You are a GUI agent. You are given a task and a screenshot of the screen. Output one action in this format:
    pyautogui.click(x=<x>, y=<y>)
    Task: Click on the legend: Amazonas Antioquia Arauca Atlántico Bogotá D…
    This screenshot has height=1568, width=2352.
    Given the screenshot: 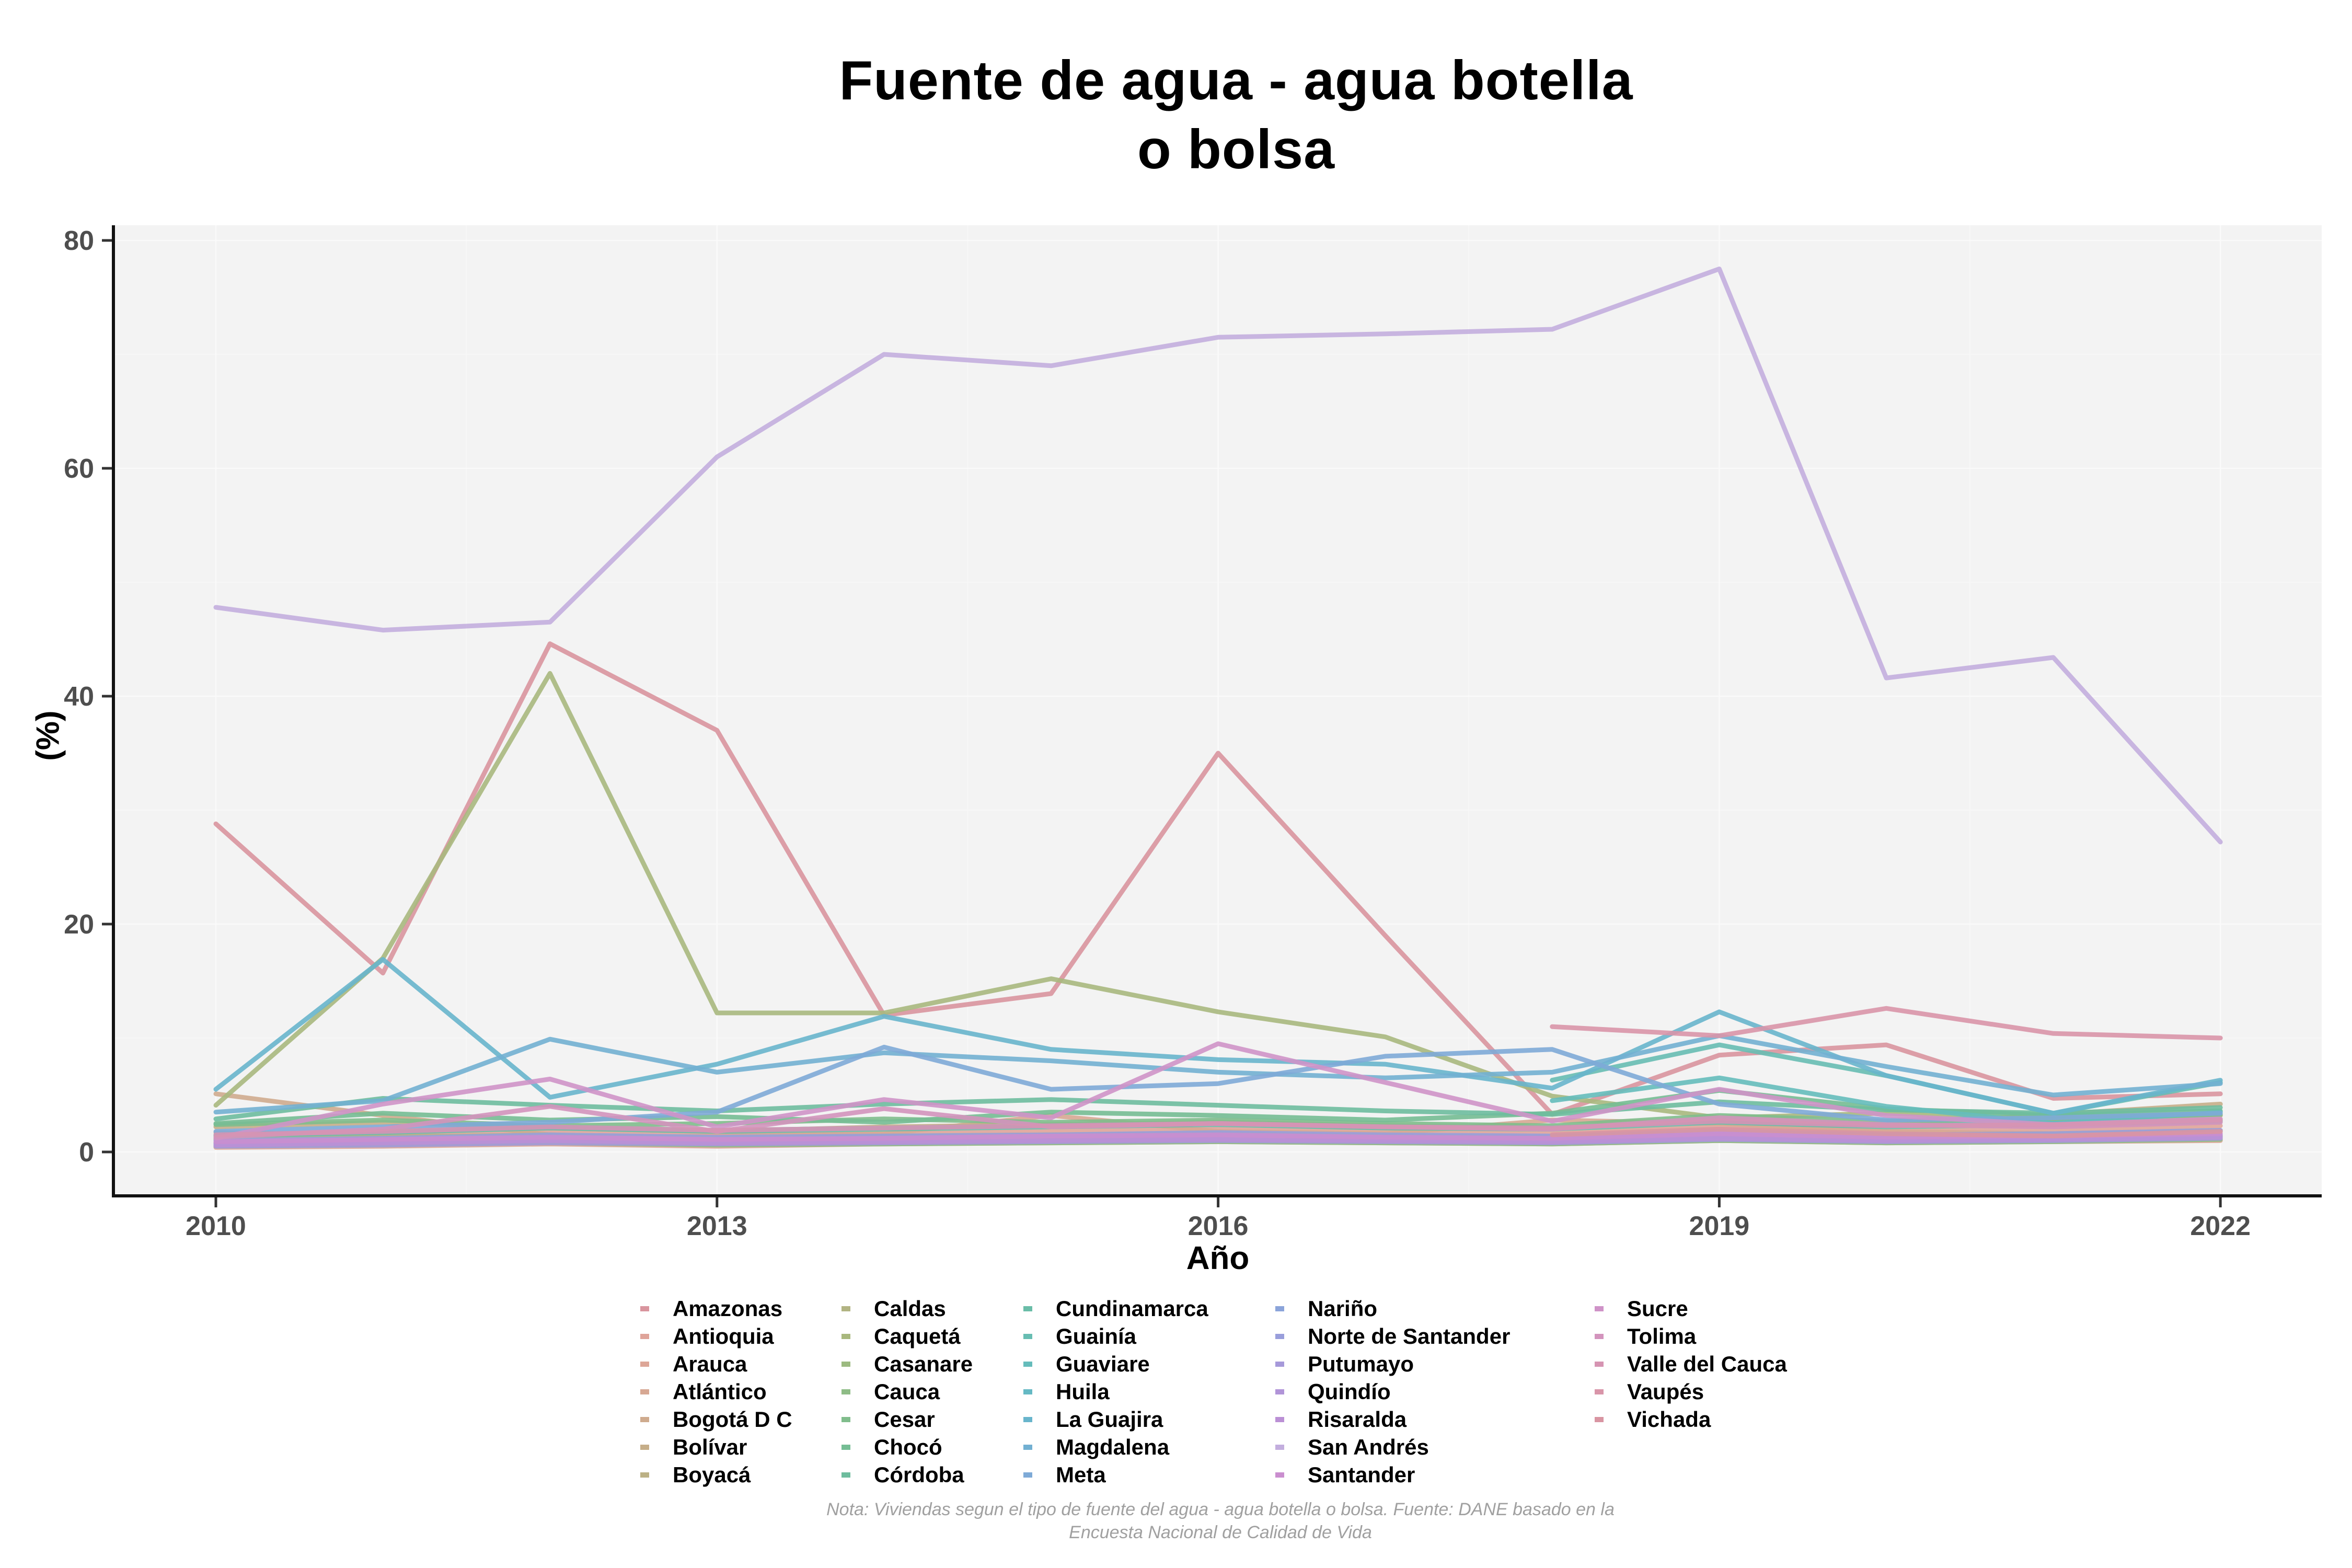 What is the action you would take?
    pyautogui.click(x=1176, y=1394)
    